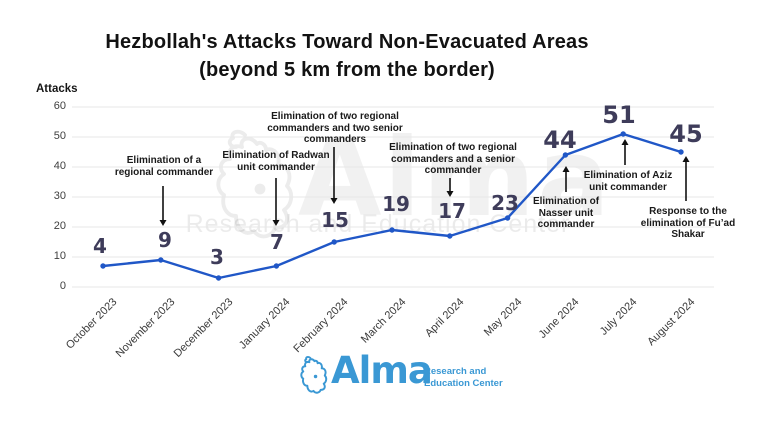 The height and width of the screenshot is (432, 768). I want to click on y-tick-label: 30, so click(59, 196).